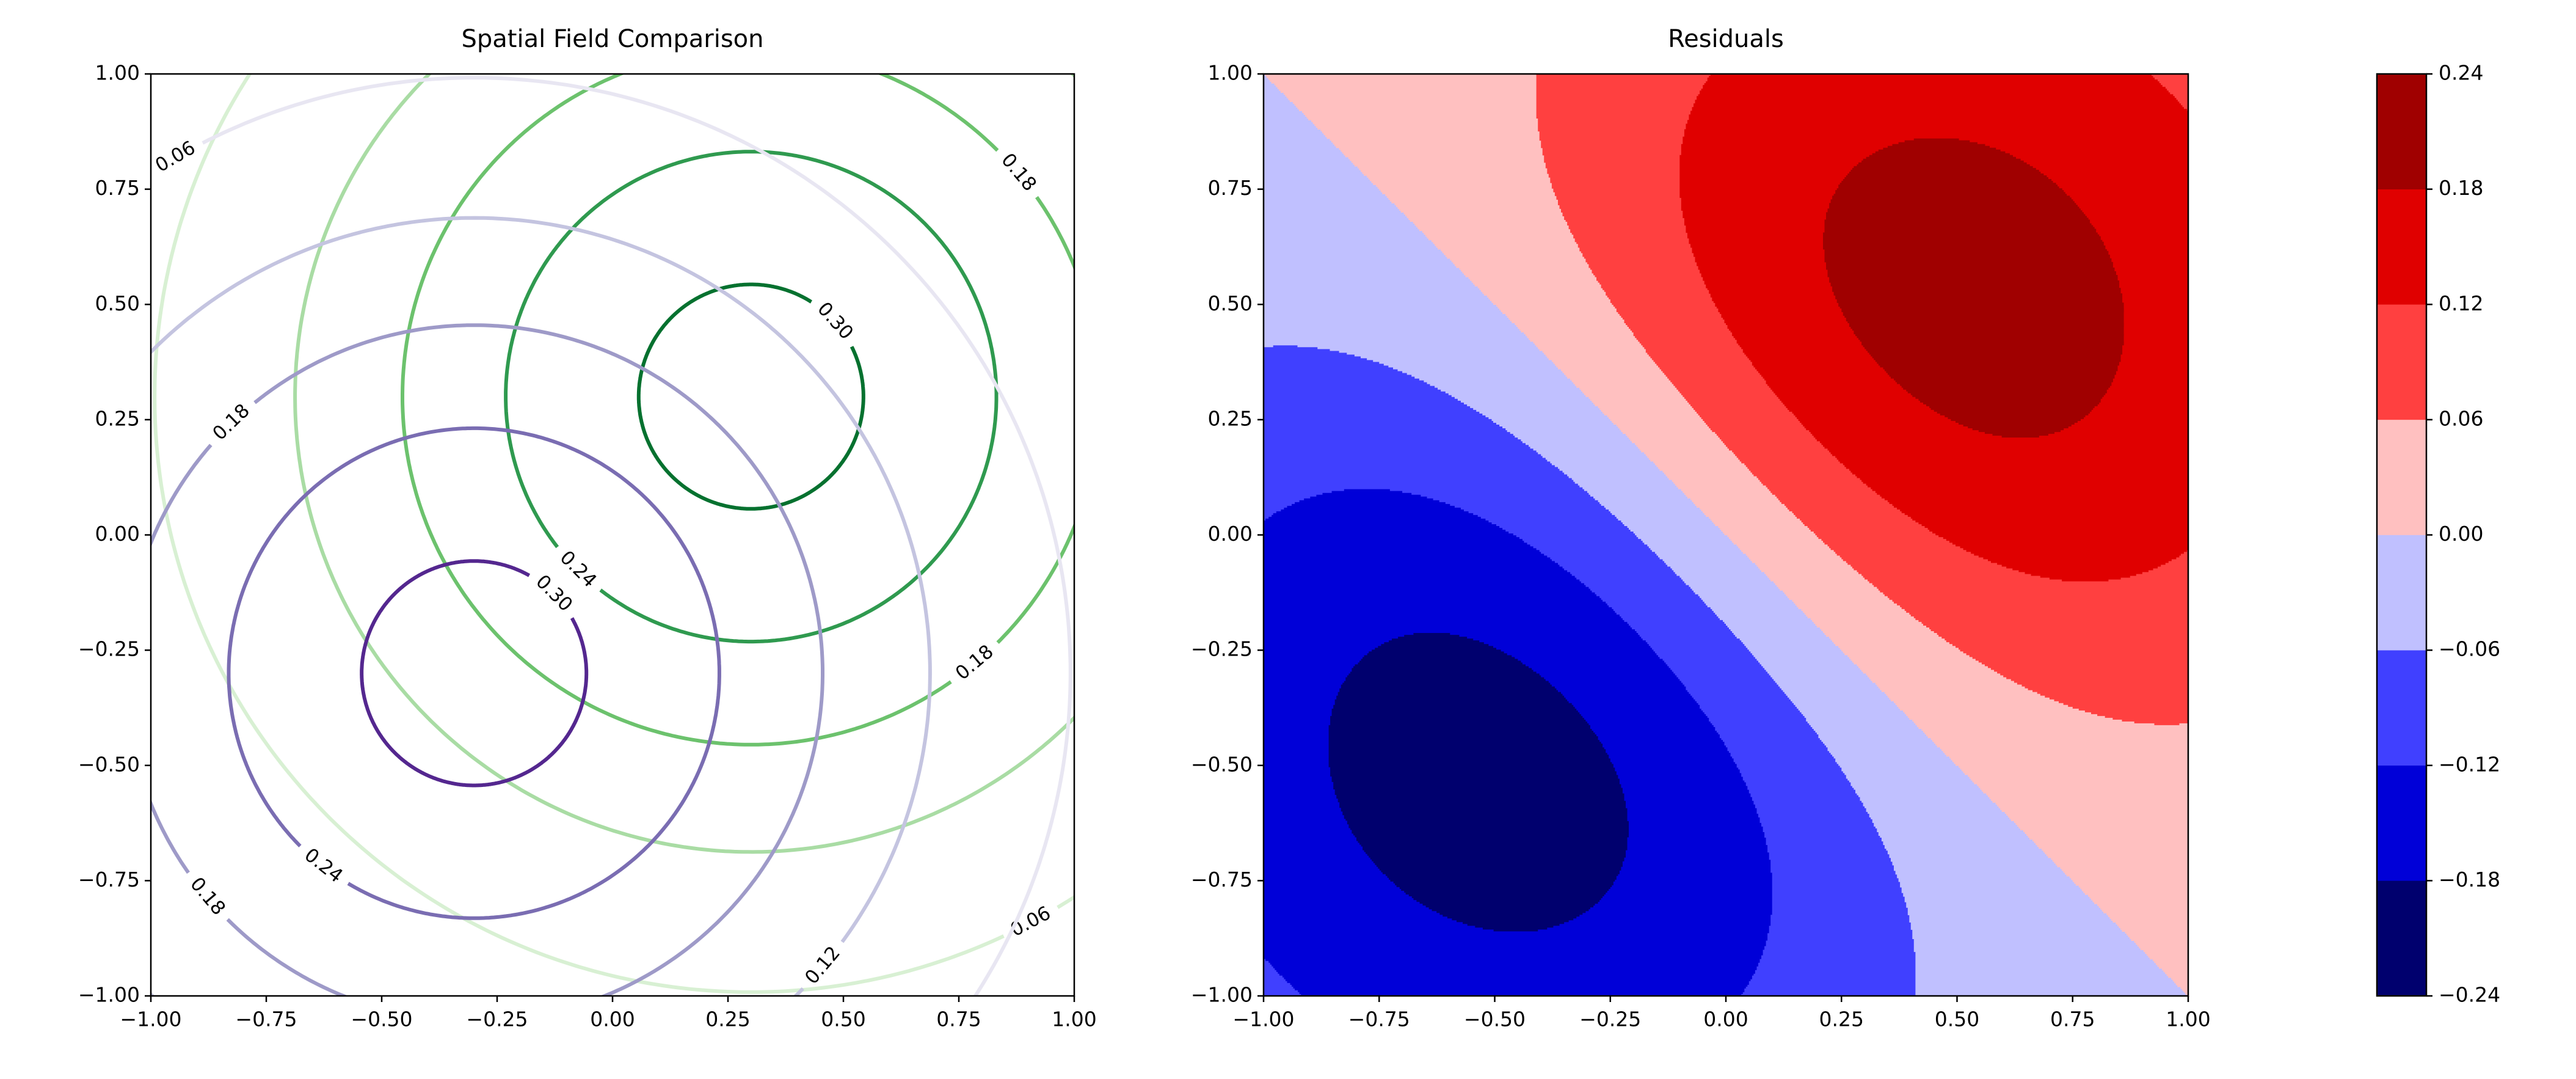 This screenshot has height=1079, width=2576. I want to click on colorbar-tick-label: 0.12, so click(2461, 303).